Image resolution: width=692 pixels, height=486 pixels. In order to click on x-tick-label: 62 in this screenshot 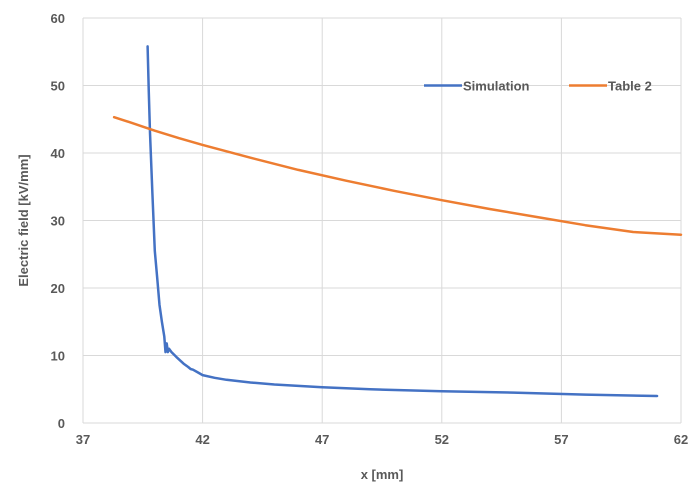, I will do `click(681, 439)`.